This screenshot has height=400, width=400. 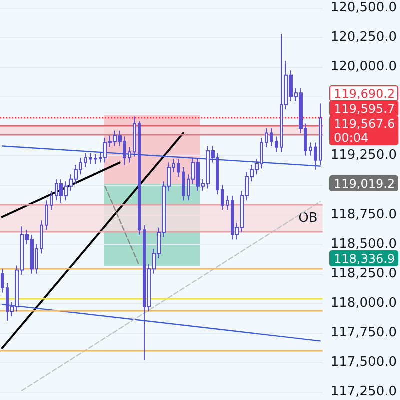 What do you see at coordinates (364, 214) in the screenshot?
I see `y-tick-label: 118,750.0` at bounding box center [364, 214].